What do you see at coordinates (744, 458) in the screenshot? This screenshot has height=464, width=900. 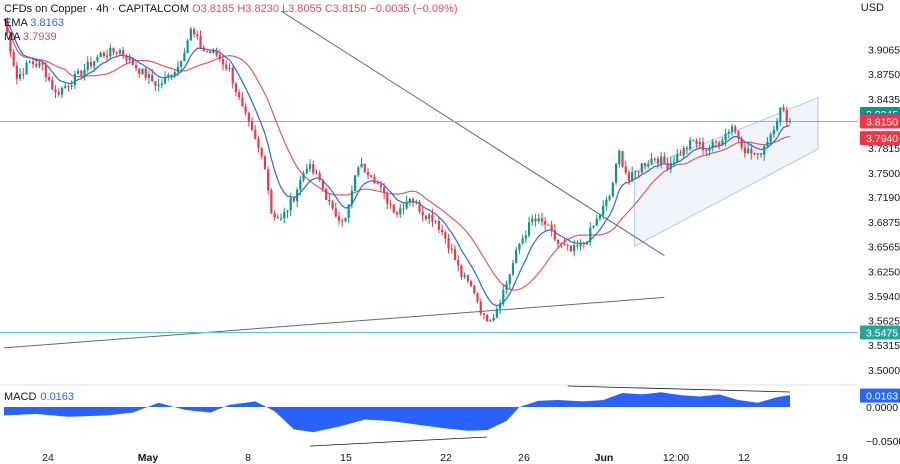 I see `time-tick: 12` at bounding box center [744, 458].